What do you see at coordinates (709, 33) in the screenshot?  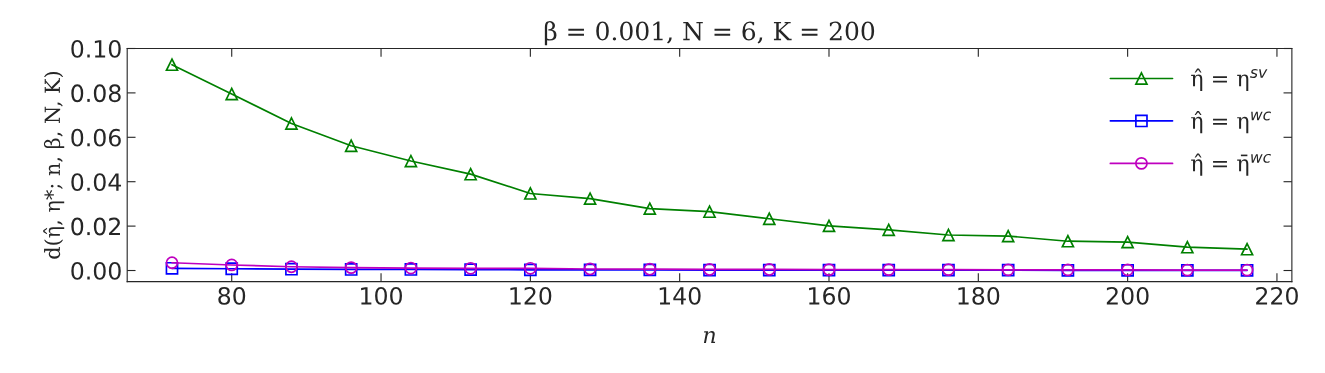 I see `chart-title: β = 0.001, N = 6, K = 200` at bounding box center [709, 33].